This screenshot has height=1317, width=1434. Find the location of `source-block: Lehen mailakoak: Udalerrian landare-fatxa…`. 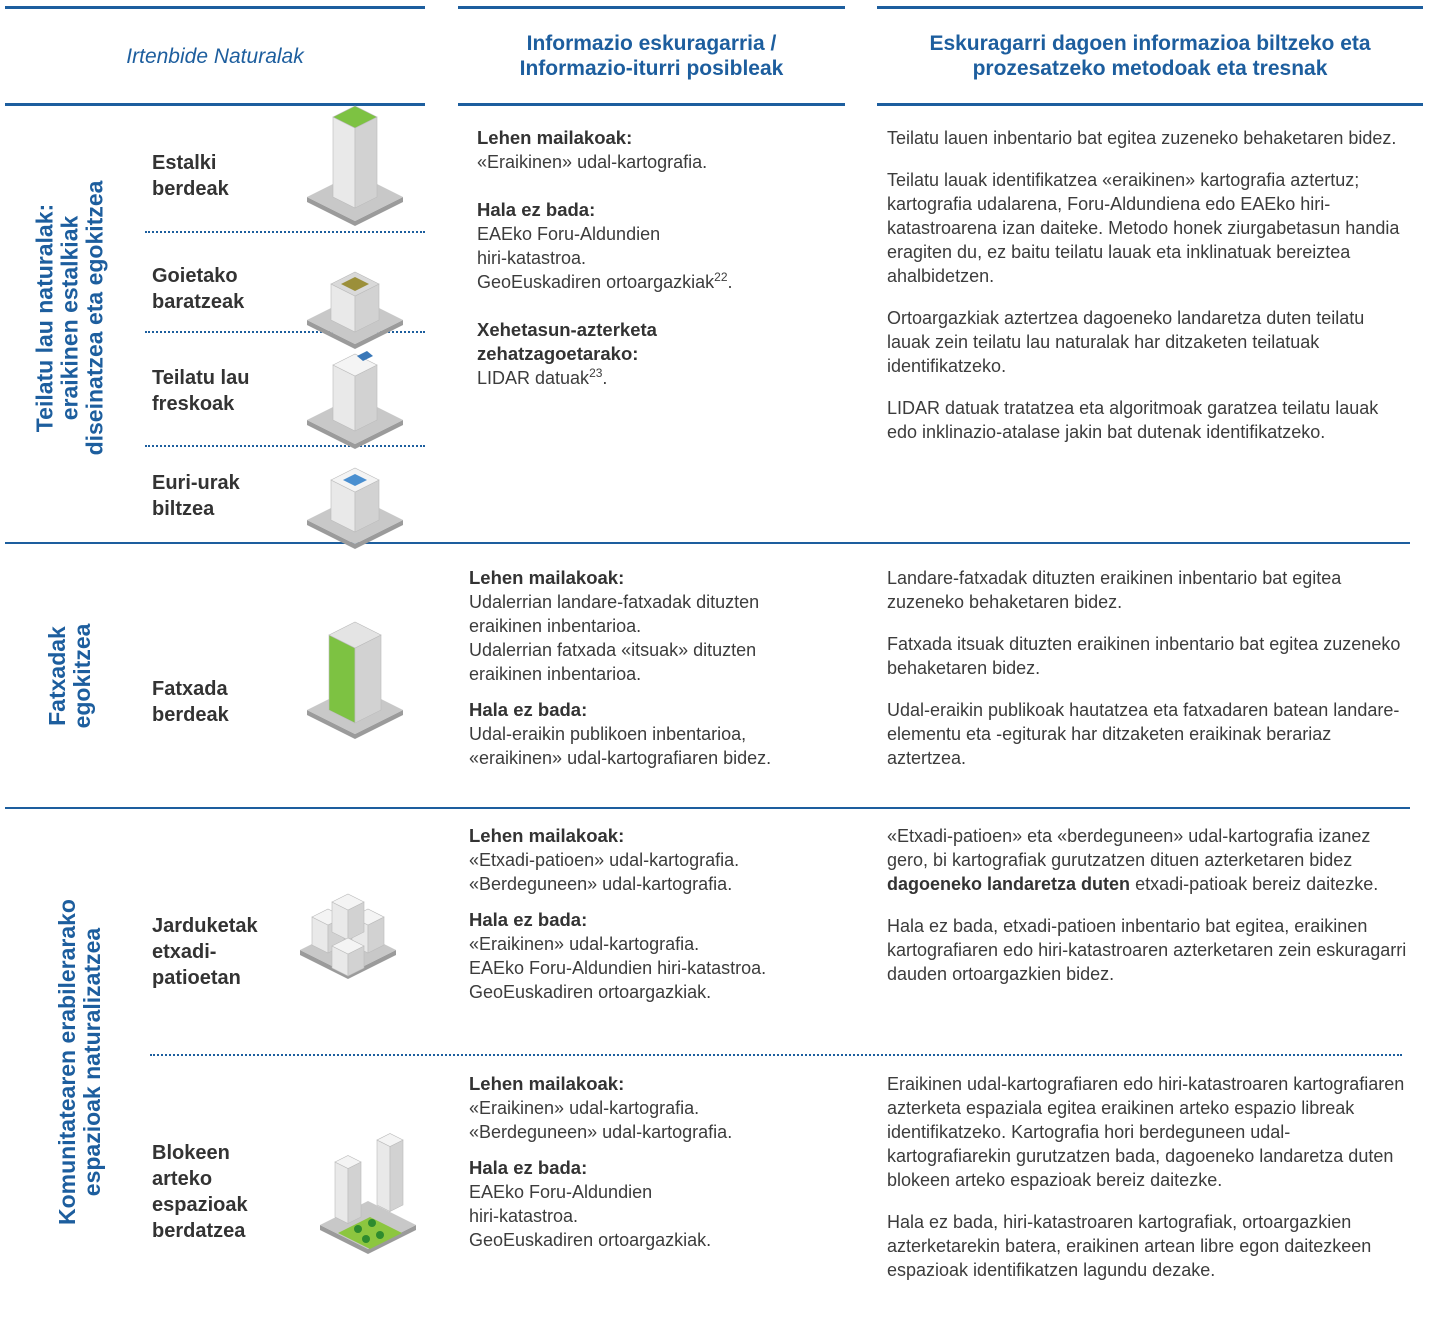

source-block: Lehen mailakoak: Udalerrian landare-fatxa… is located at coordinates (664, 626).